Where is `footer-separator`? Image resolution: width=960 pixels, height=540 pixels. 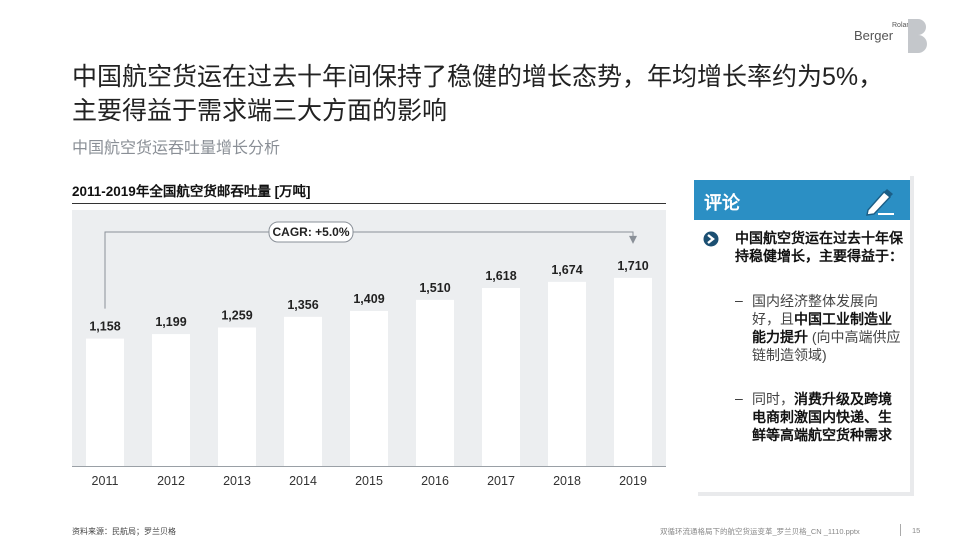
footer-separator is located at coordinates (900, 530).